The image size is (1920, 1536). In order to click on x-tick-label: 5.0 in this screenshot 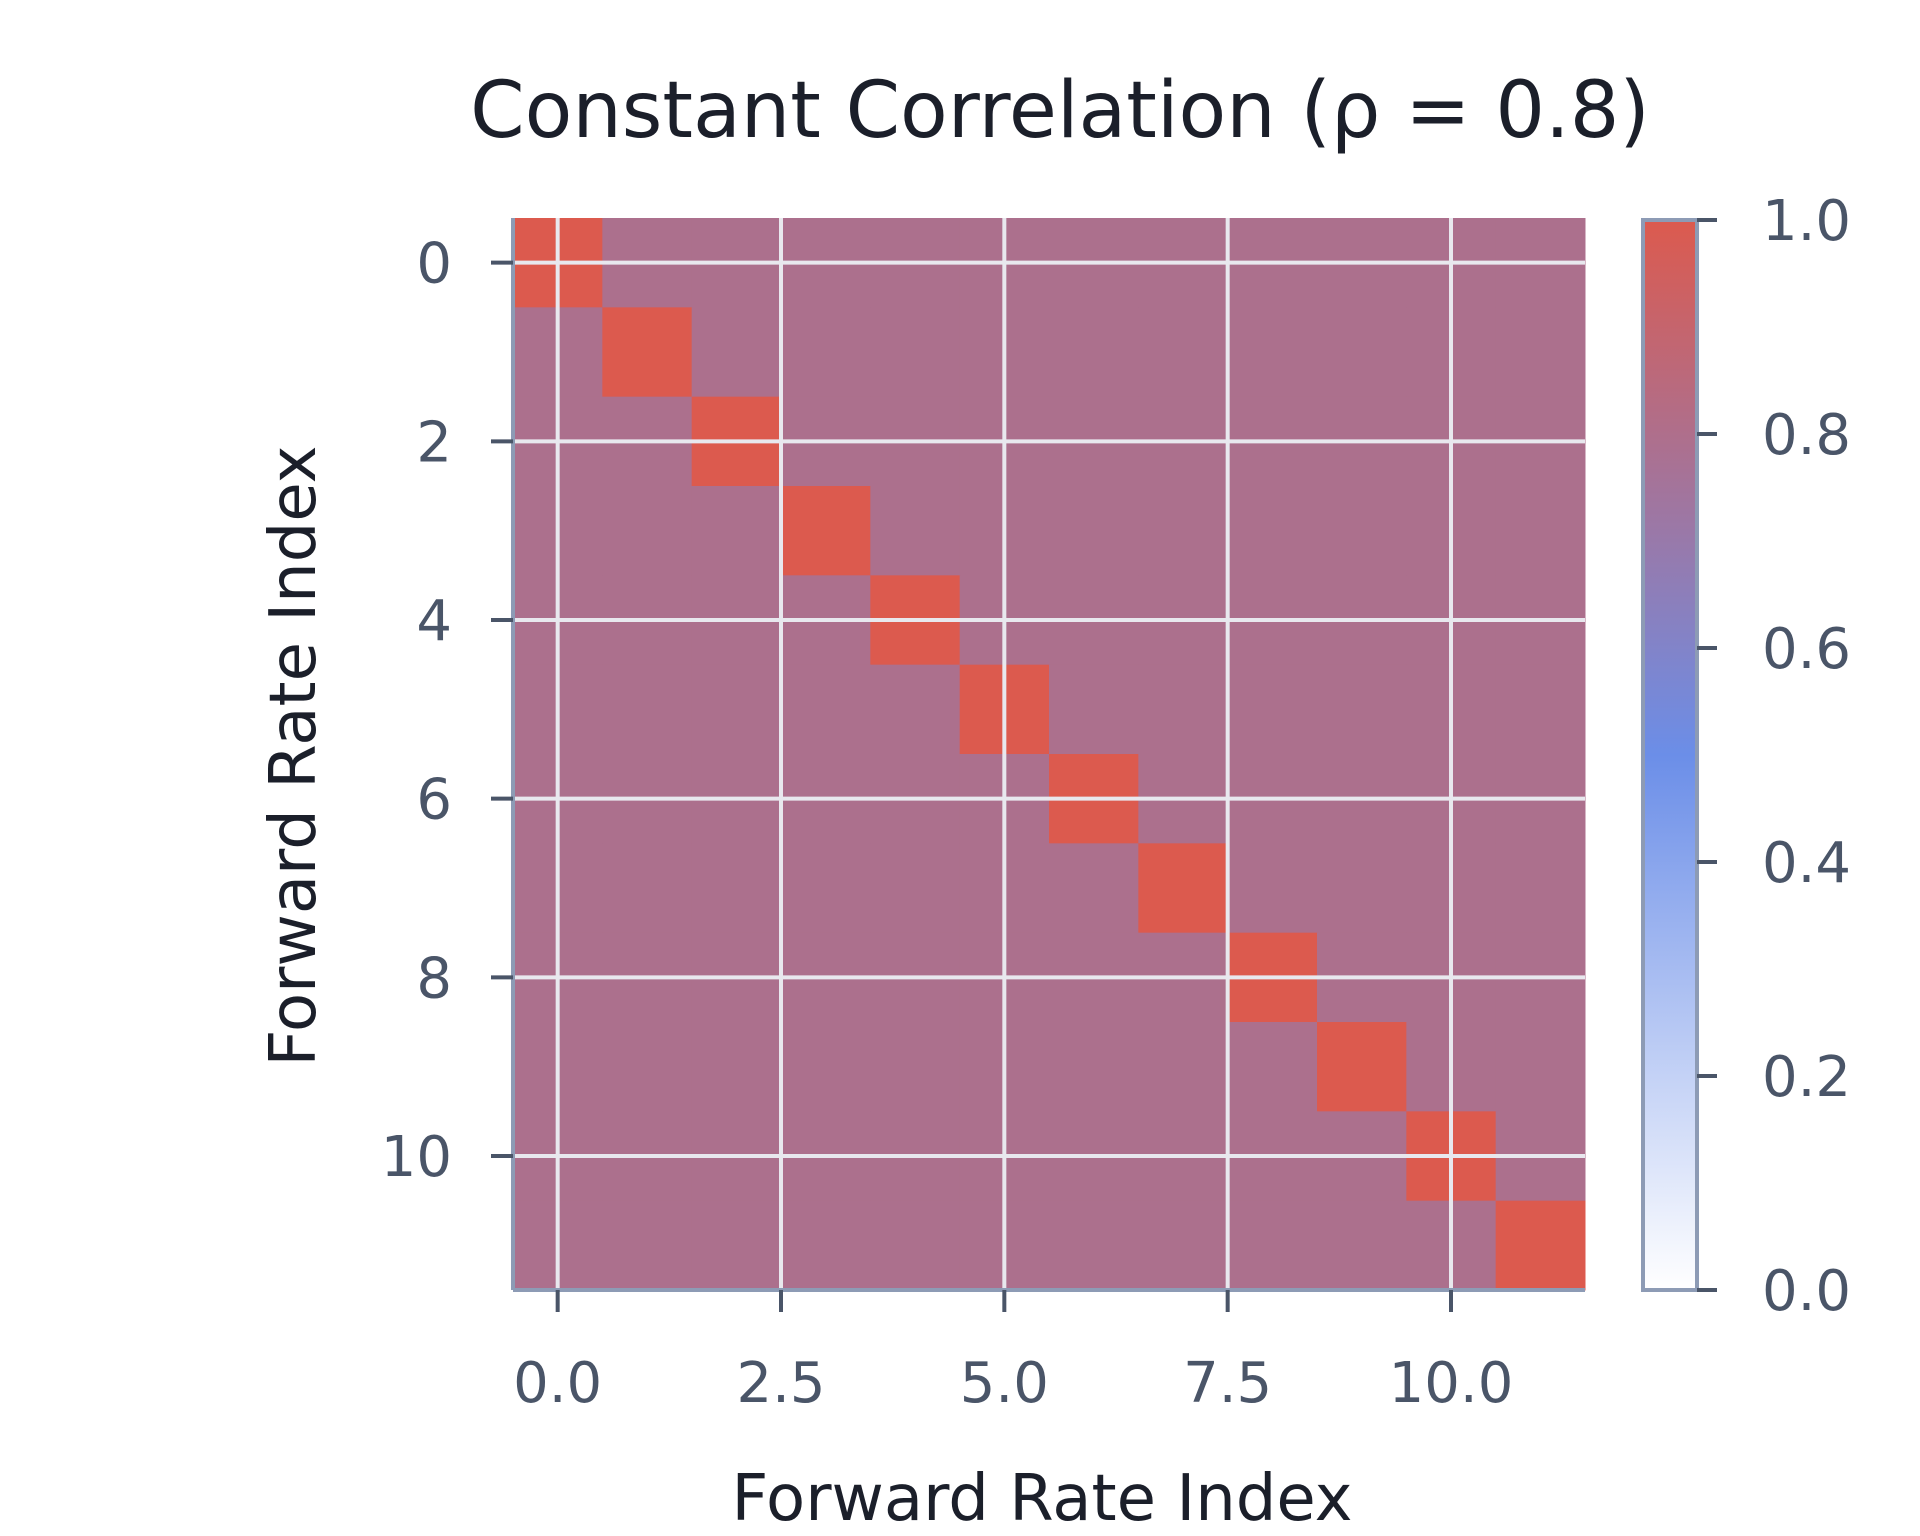, I will do `click(1004, 1383)`.